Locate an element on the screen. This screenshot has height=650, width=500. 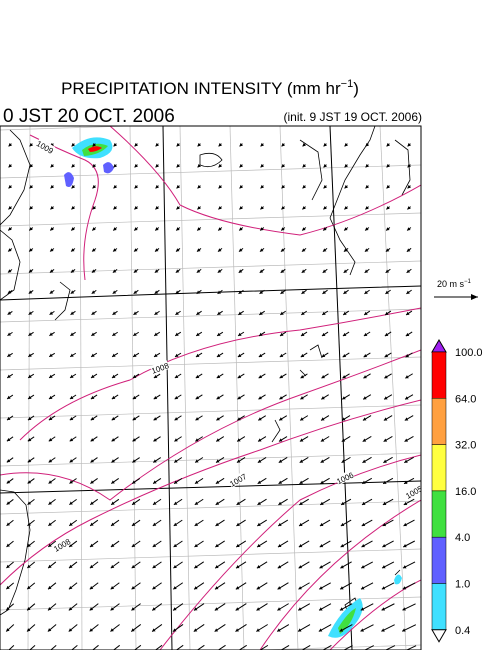
wind-arrow is located at coordinates (137, 647).